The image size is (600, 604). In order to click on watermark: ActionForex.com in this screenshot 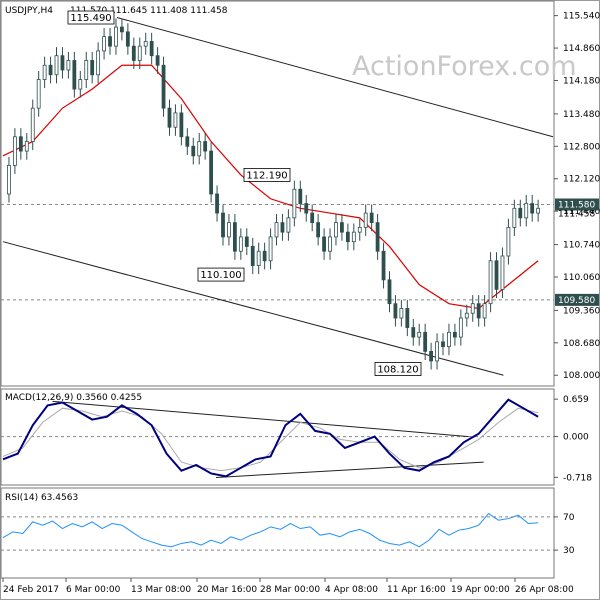, I will do `click(464, 66)`.